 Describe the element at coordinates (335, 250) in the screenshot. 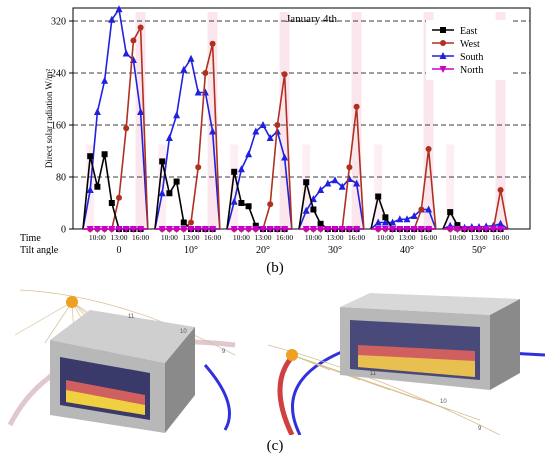

I see `tilt-group-label: 30°` at that location.